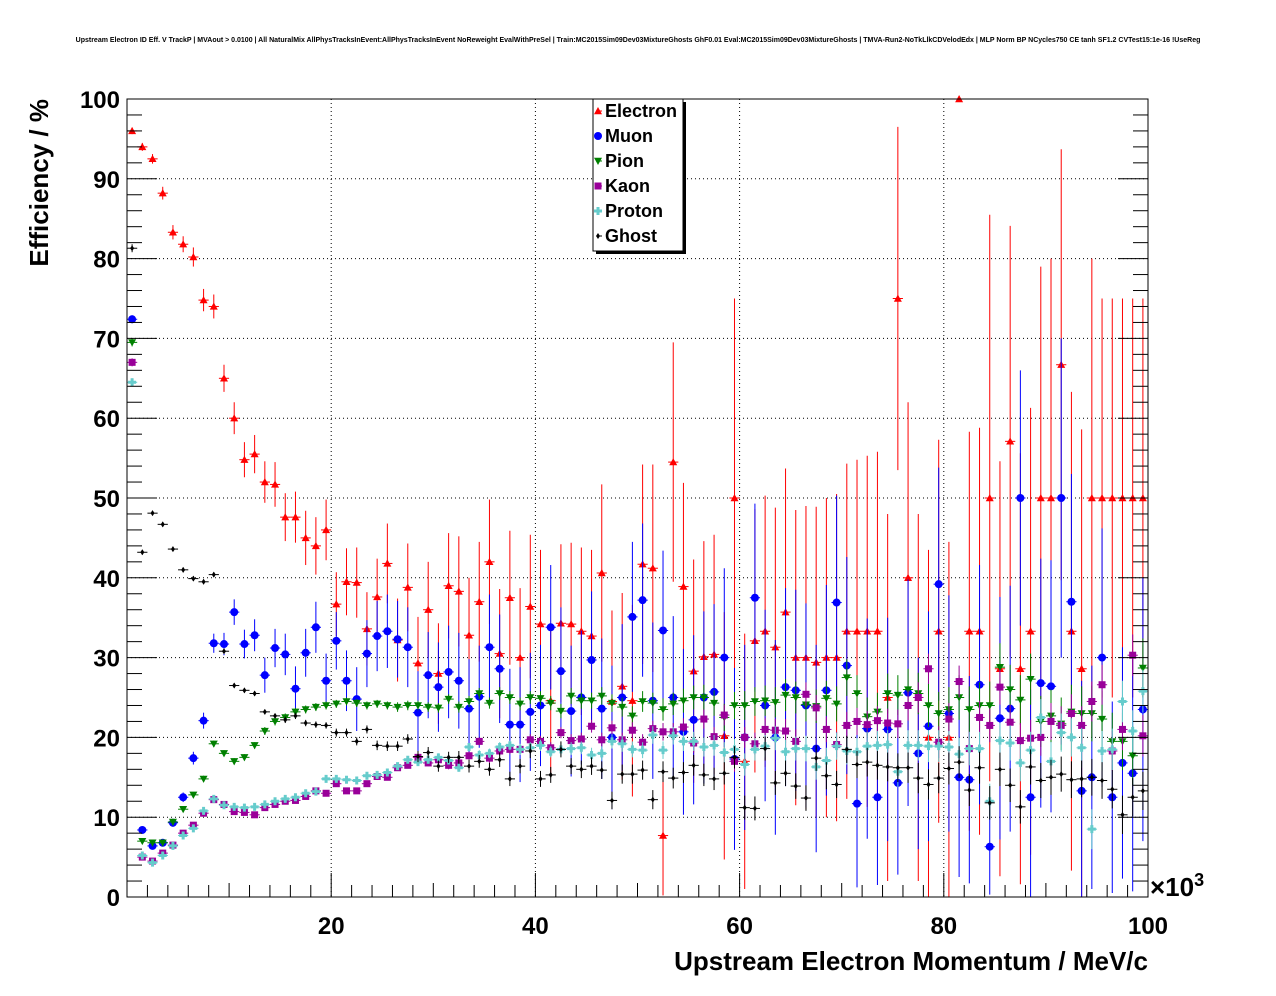  I want to click on y-tick-label: 40, so click(106, 579).